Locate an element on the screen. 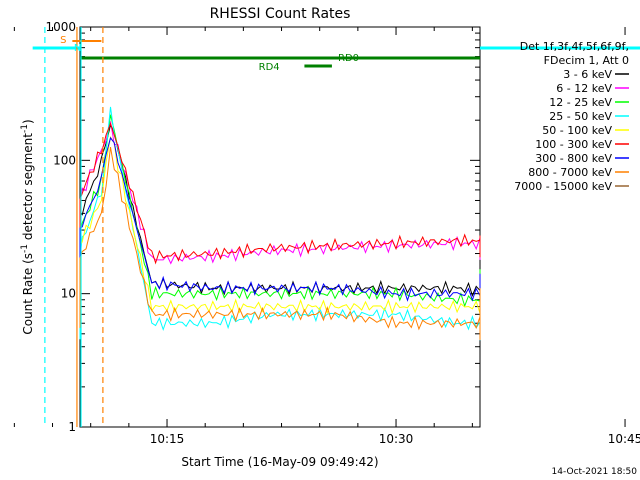 The width and height of the screenshot is (640, 480). legend-label: 50 - 100 keV is located at coordinates (577, 130).